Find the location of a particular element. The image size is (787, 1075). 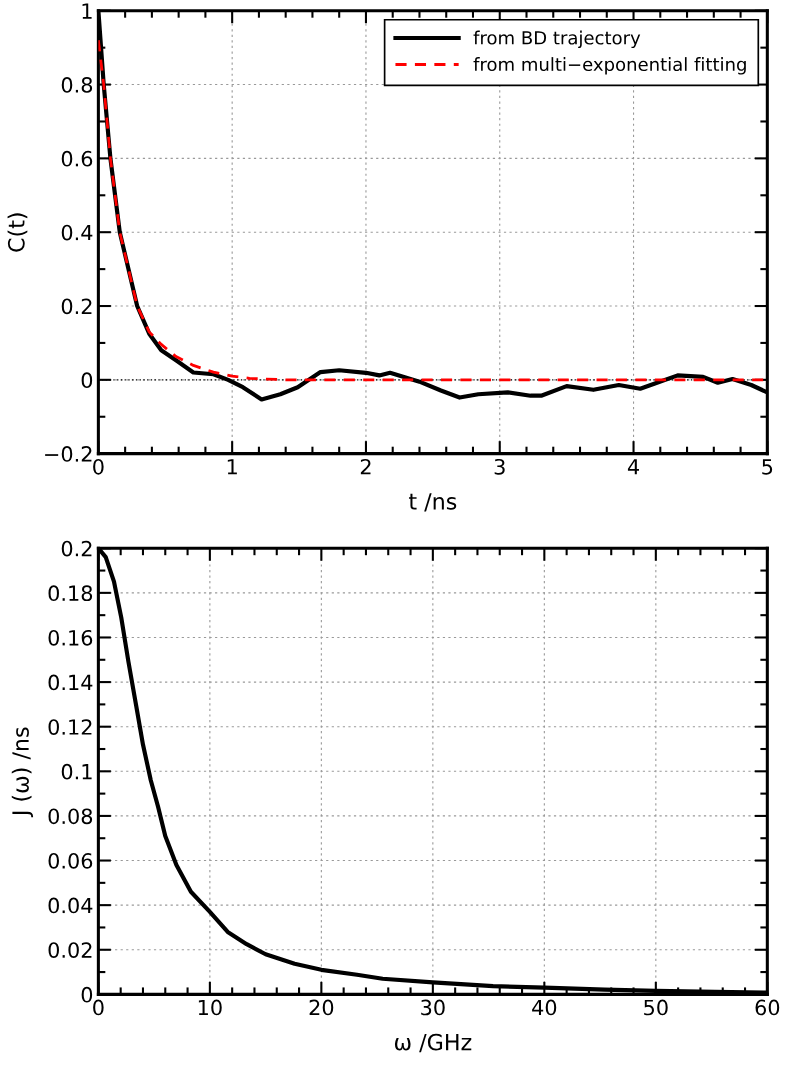

y-tick-label: 0.6 is located at coordinates (77, 158).